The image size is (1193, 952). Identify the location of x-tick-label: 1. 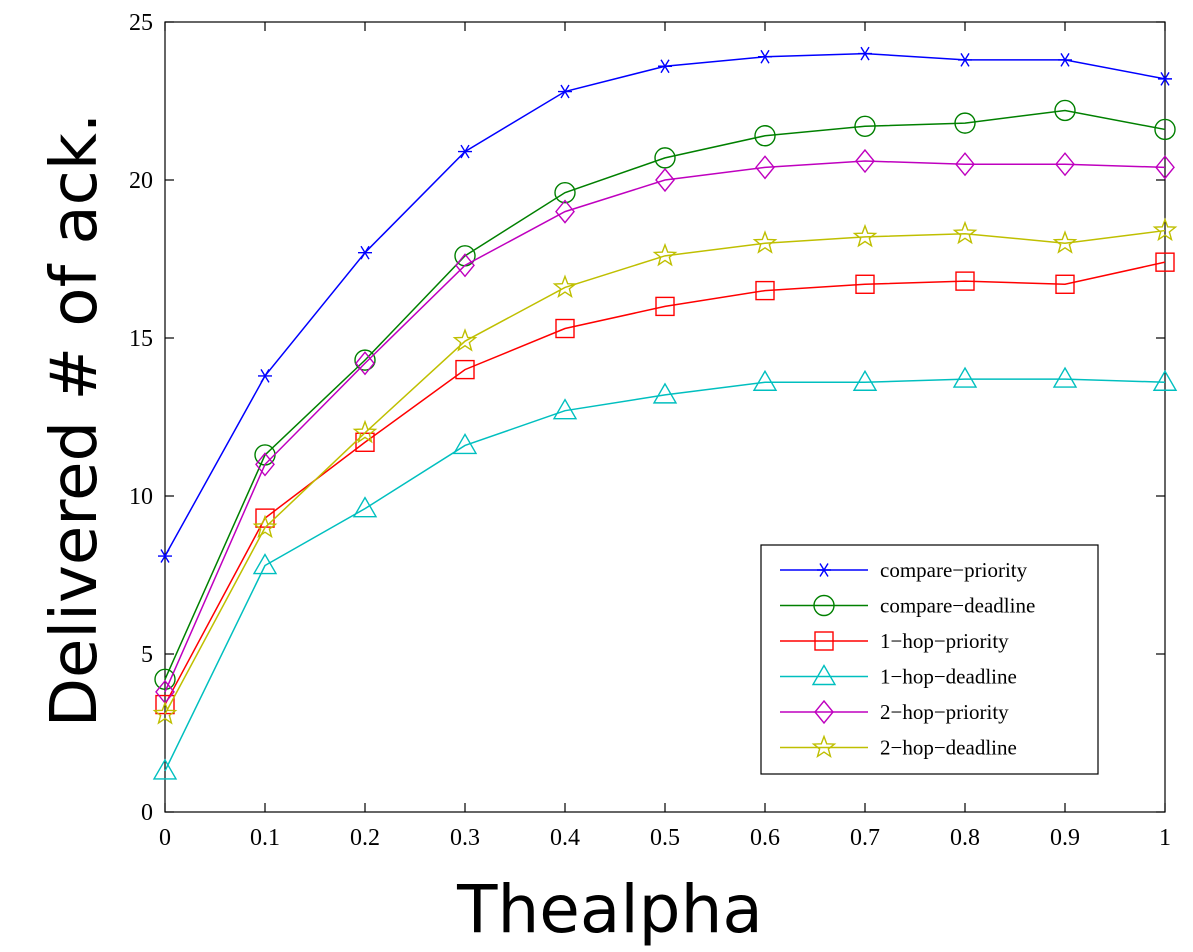
(1165, 838).